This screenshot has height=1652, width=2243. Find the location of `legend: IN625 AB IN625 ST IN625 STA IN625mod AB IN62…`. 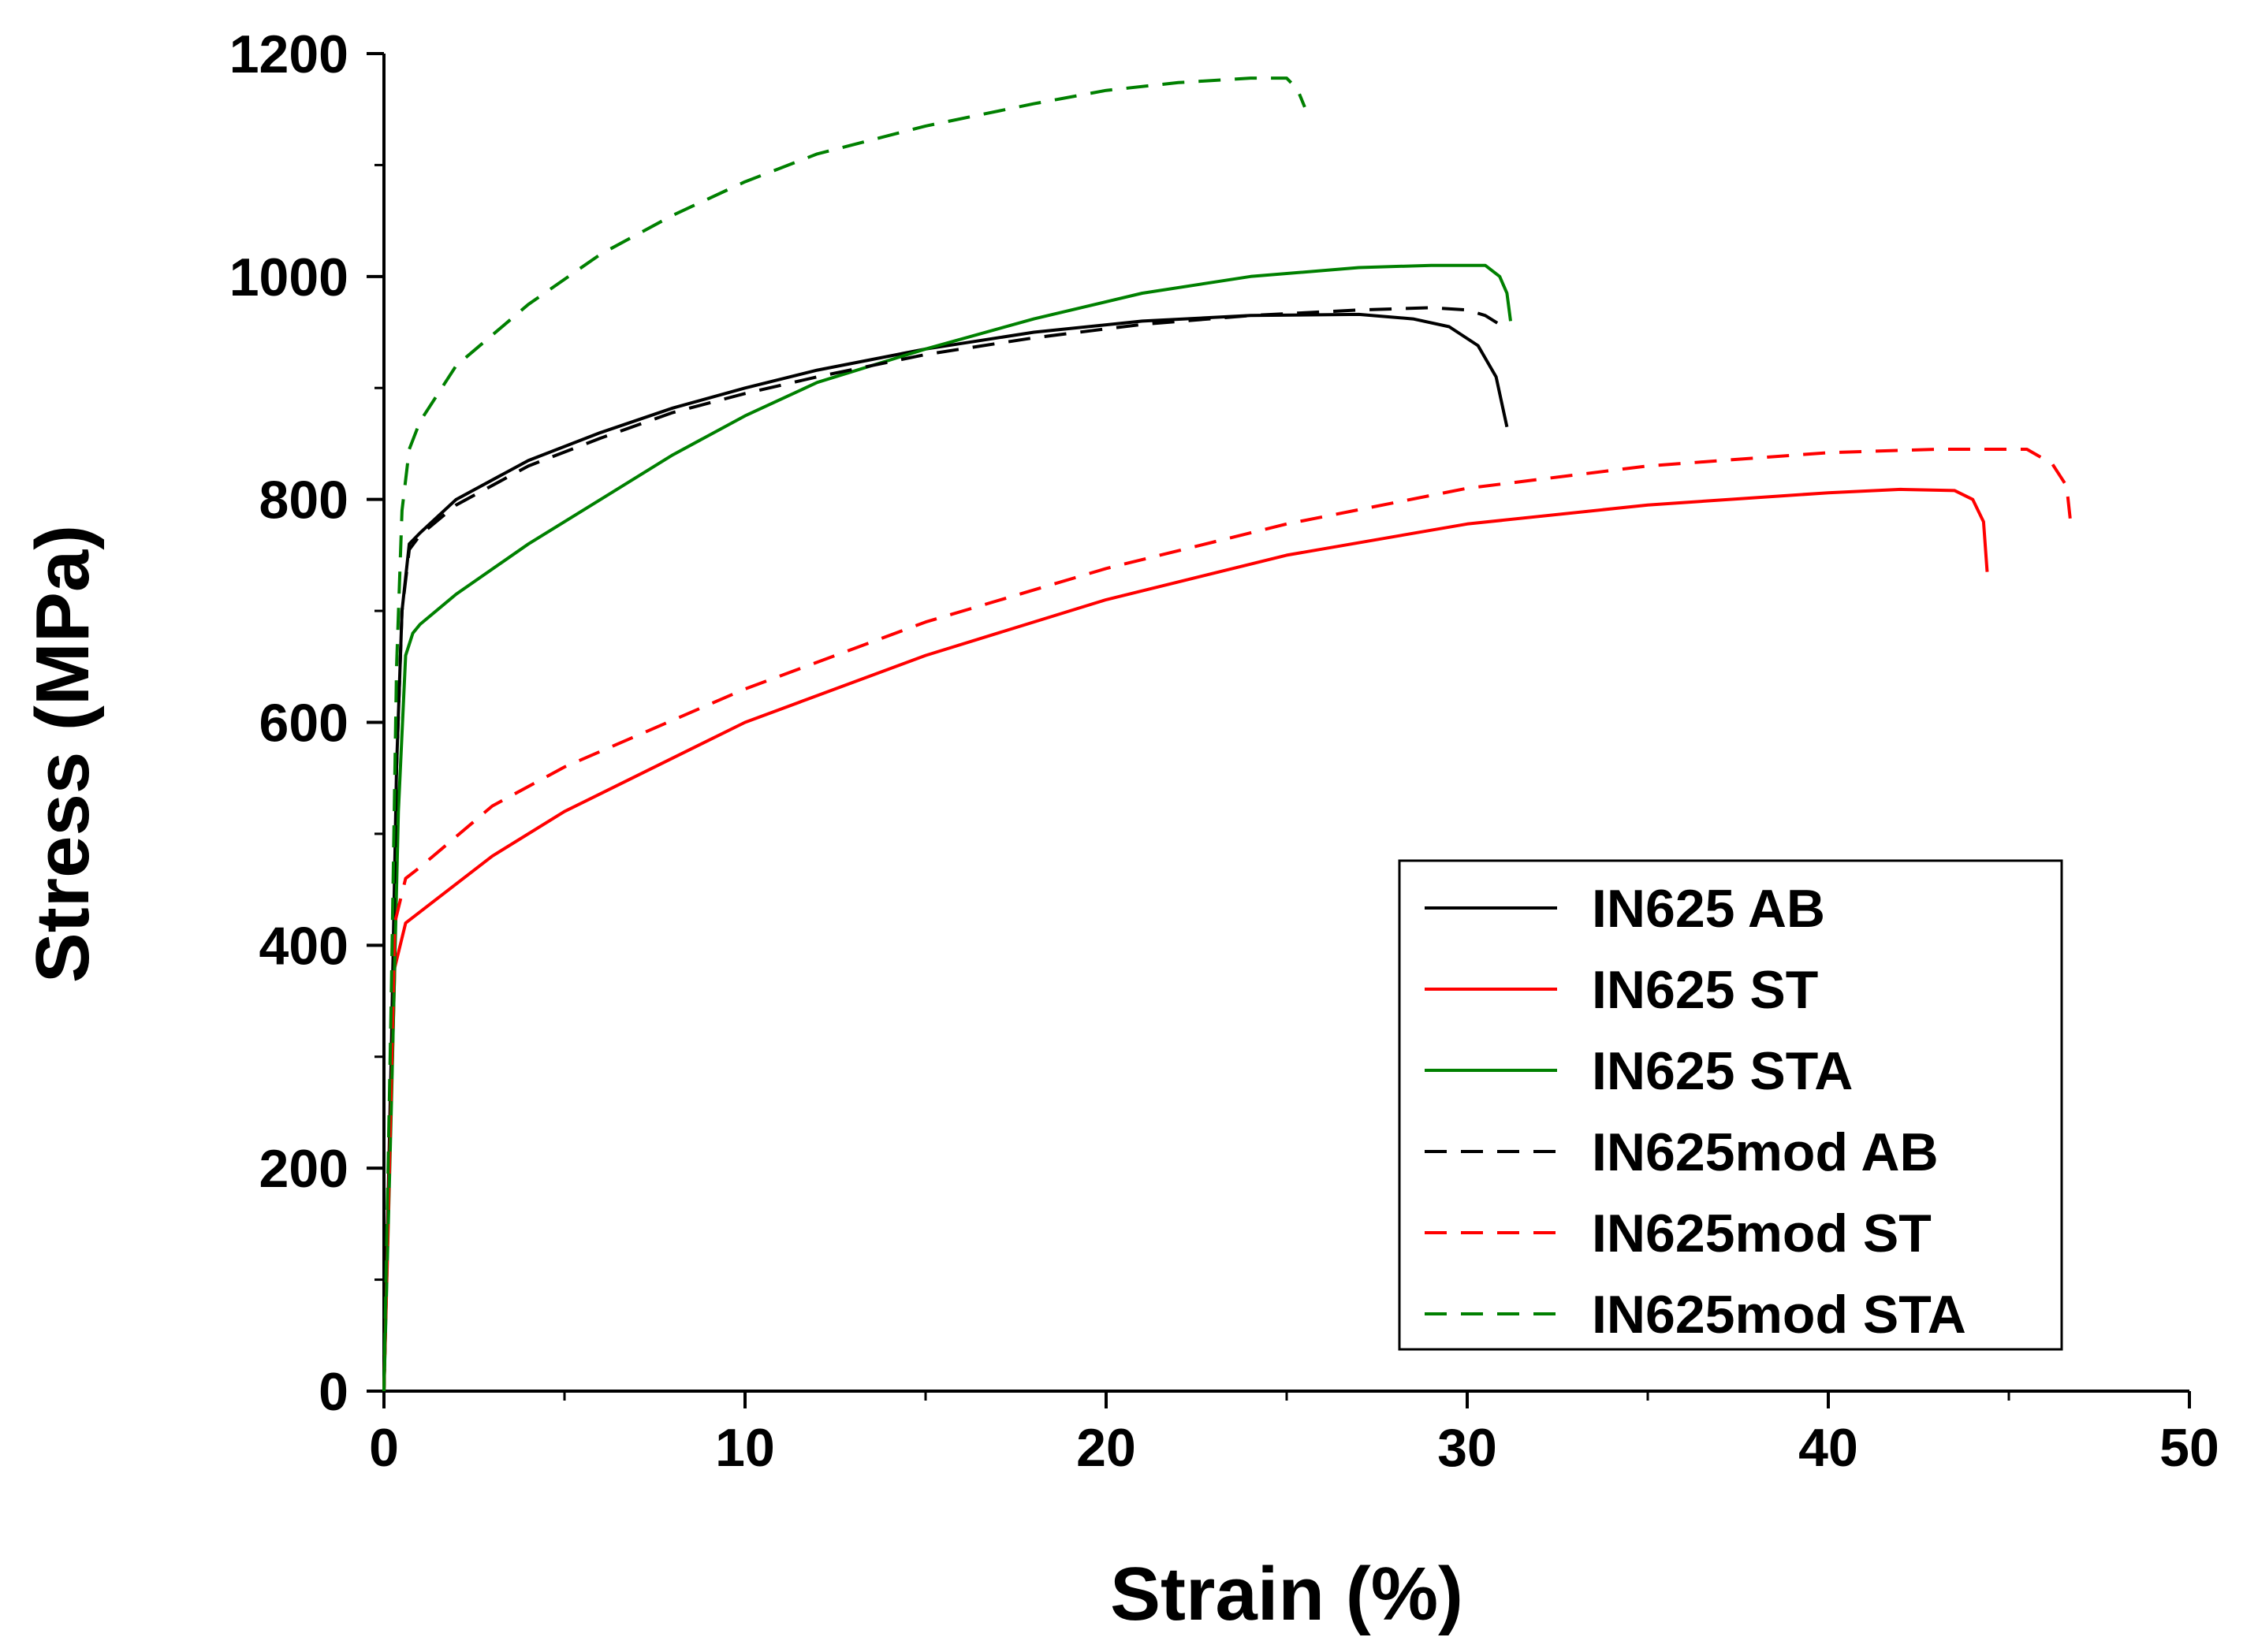

legend: IN625 AB IN625 ST IN625 STA IN625mod AB IN62… is located at coordinates (1730, 1105).